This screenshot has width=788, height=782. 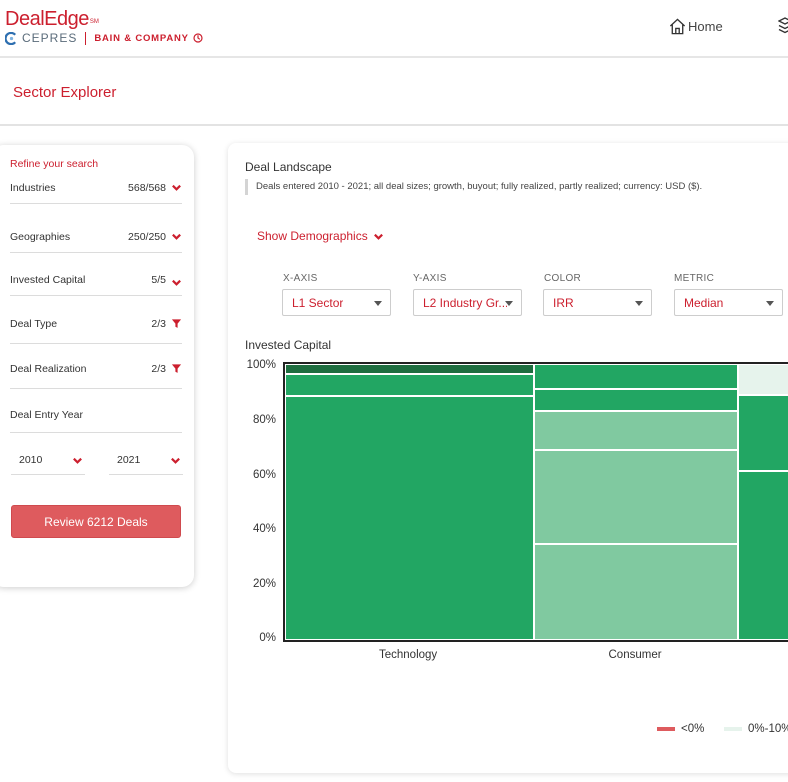 I want to click on legend-label: <0%, so click(x=693, y=729).